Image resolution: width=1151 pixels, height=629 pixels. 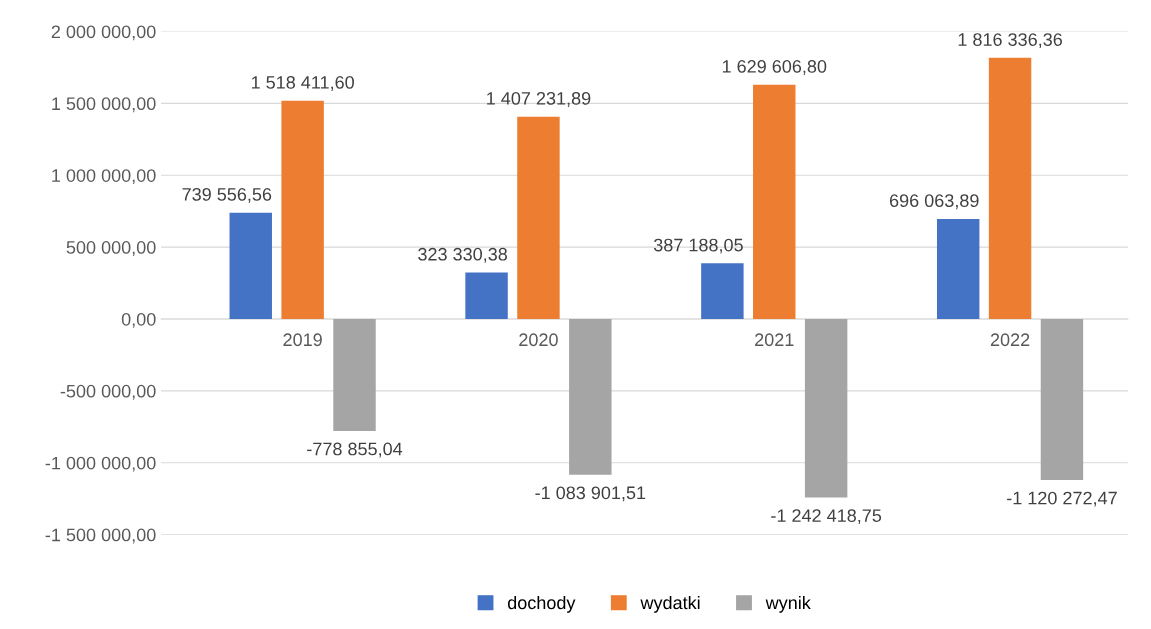 I want to click on data-label: 1 407 231,89, so click(x=539, y=99).